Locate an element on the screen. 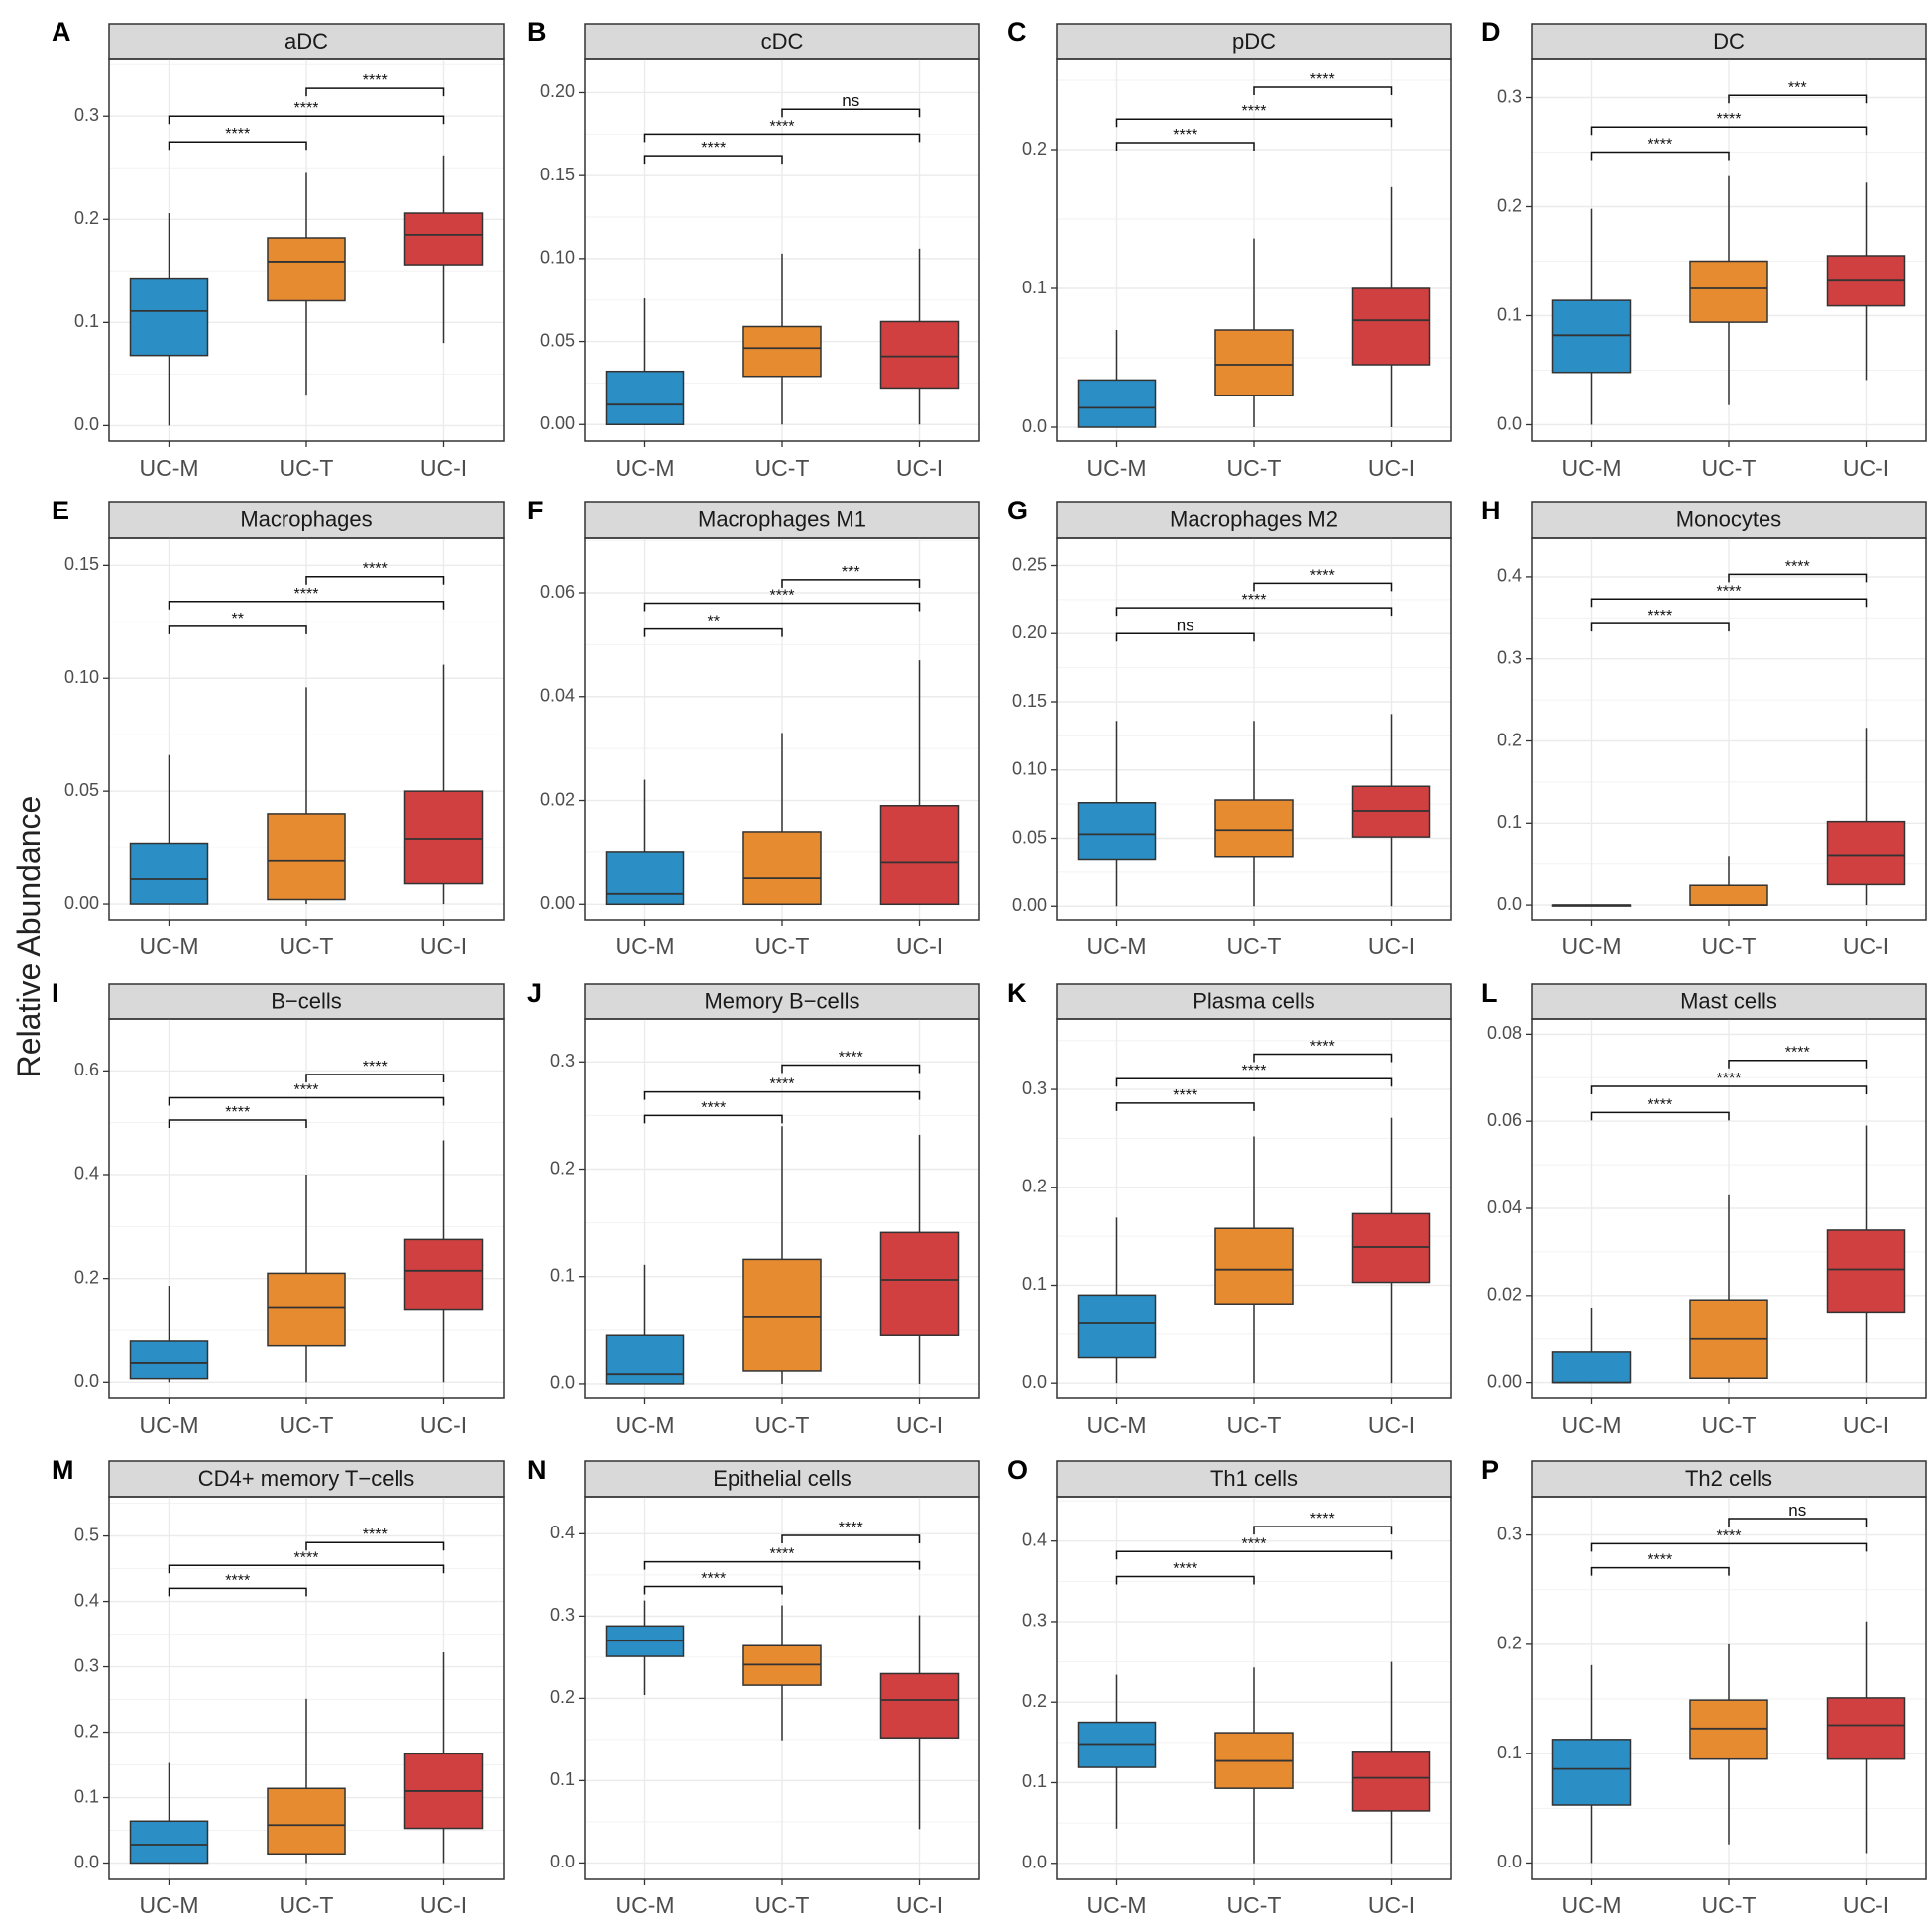 Image resolution: width=1932 pixels, height=1923 pixels. panel-letter: C is located at coordinates (1017, 32).